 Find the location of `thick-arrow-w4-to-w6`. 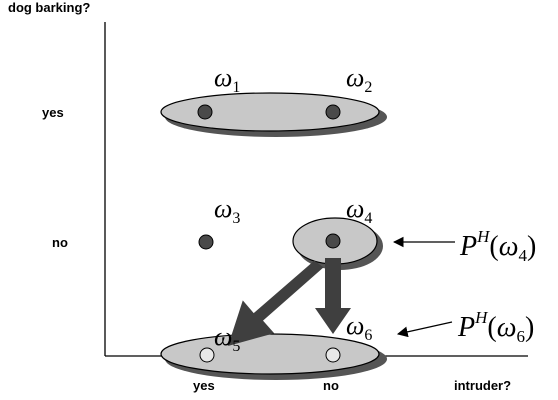

thick-arrow-w4-to-w6 is located at coordinates (333, 296).